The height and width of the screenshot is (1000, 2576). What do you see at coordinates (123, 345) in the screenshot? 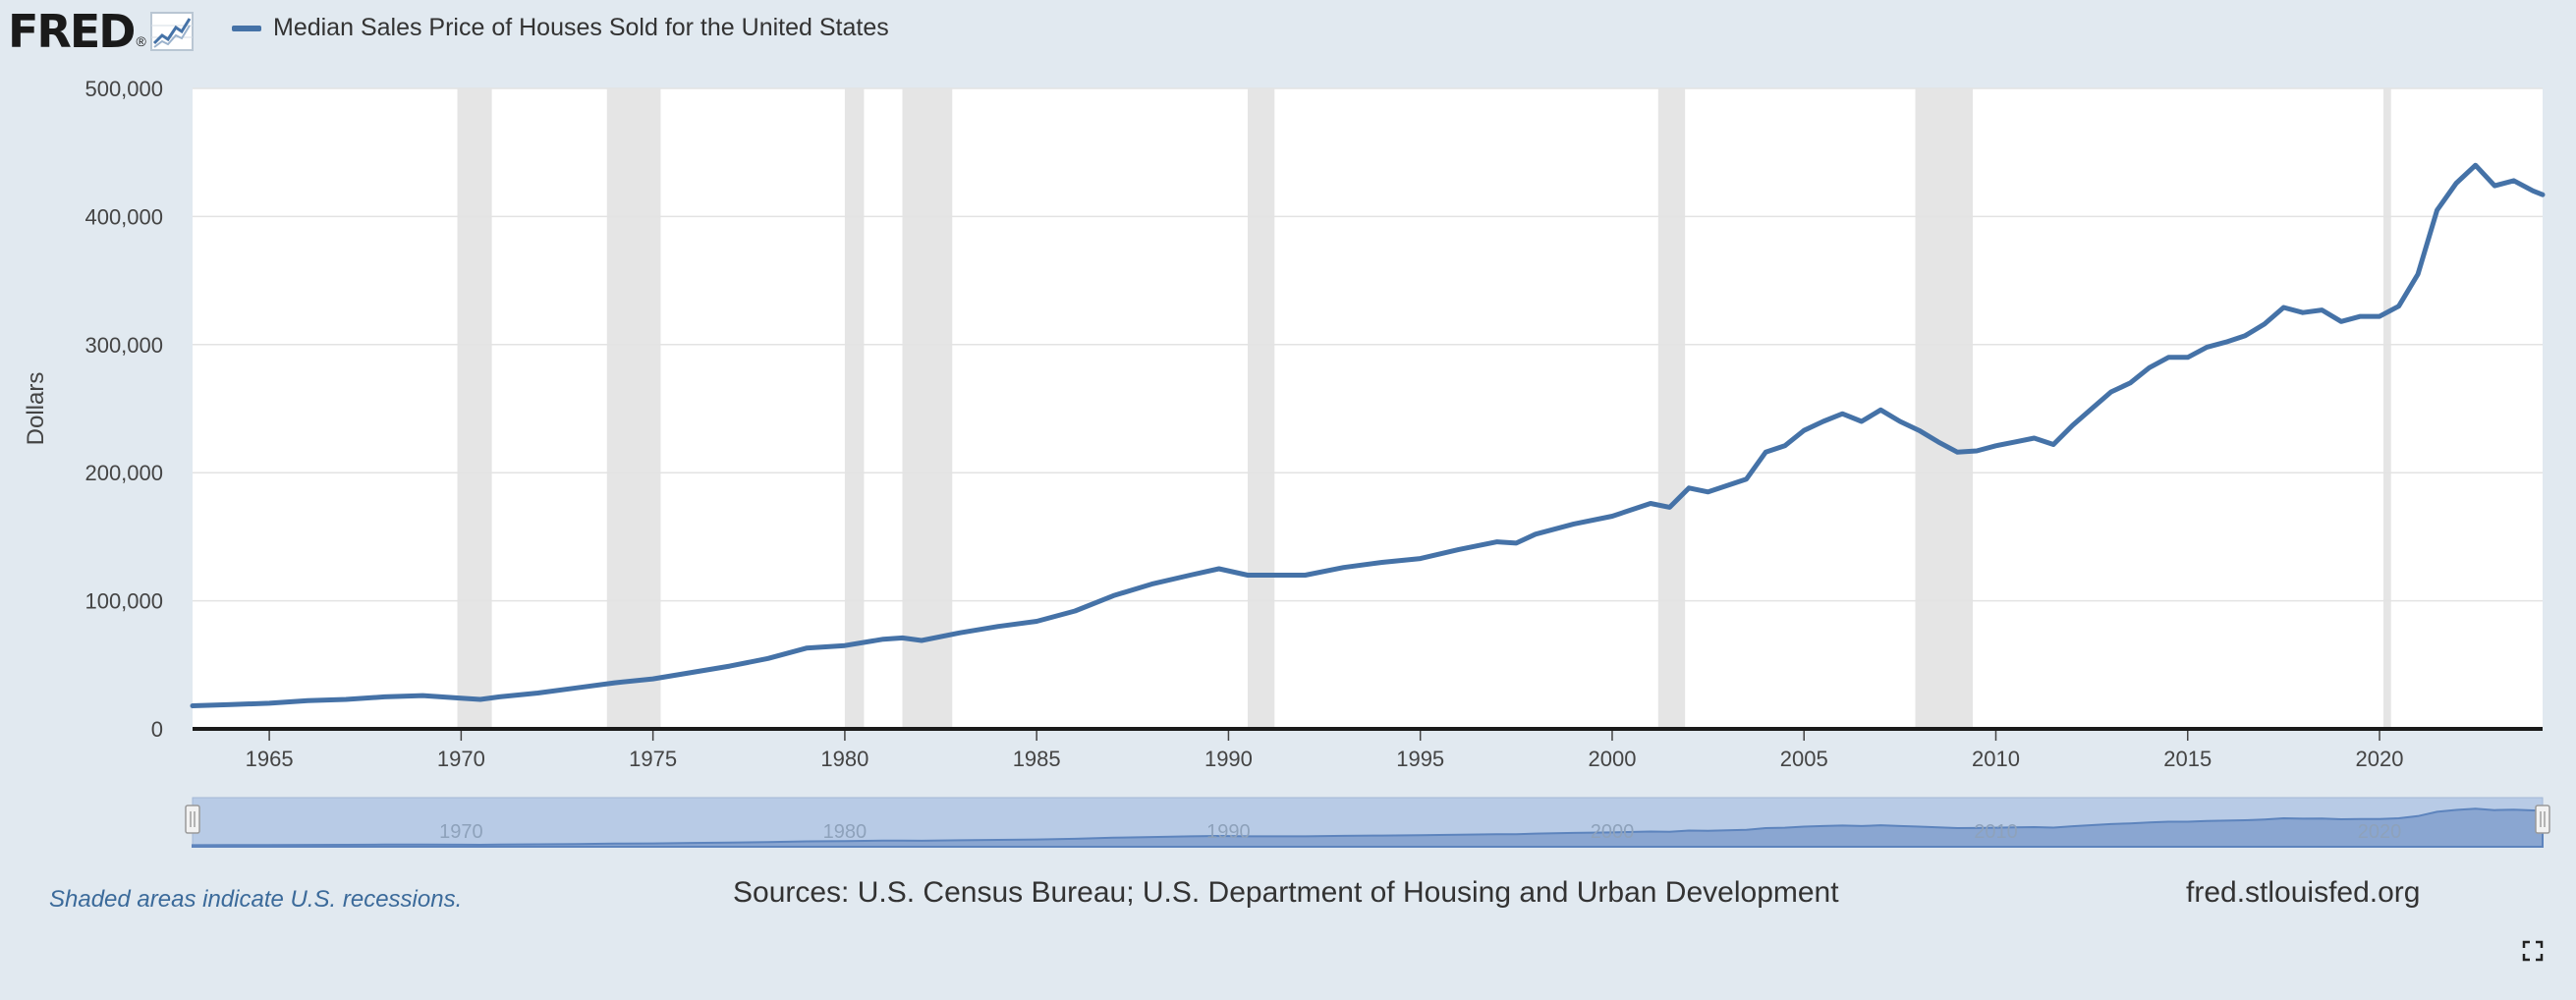
I see `y-tick-label: 300,000` at bounding box center [123, 345].